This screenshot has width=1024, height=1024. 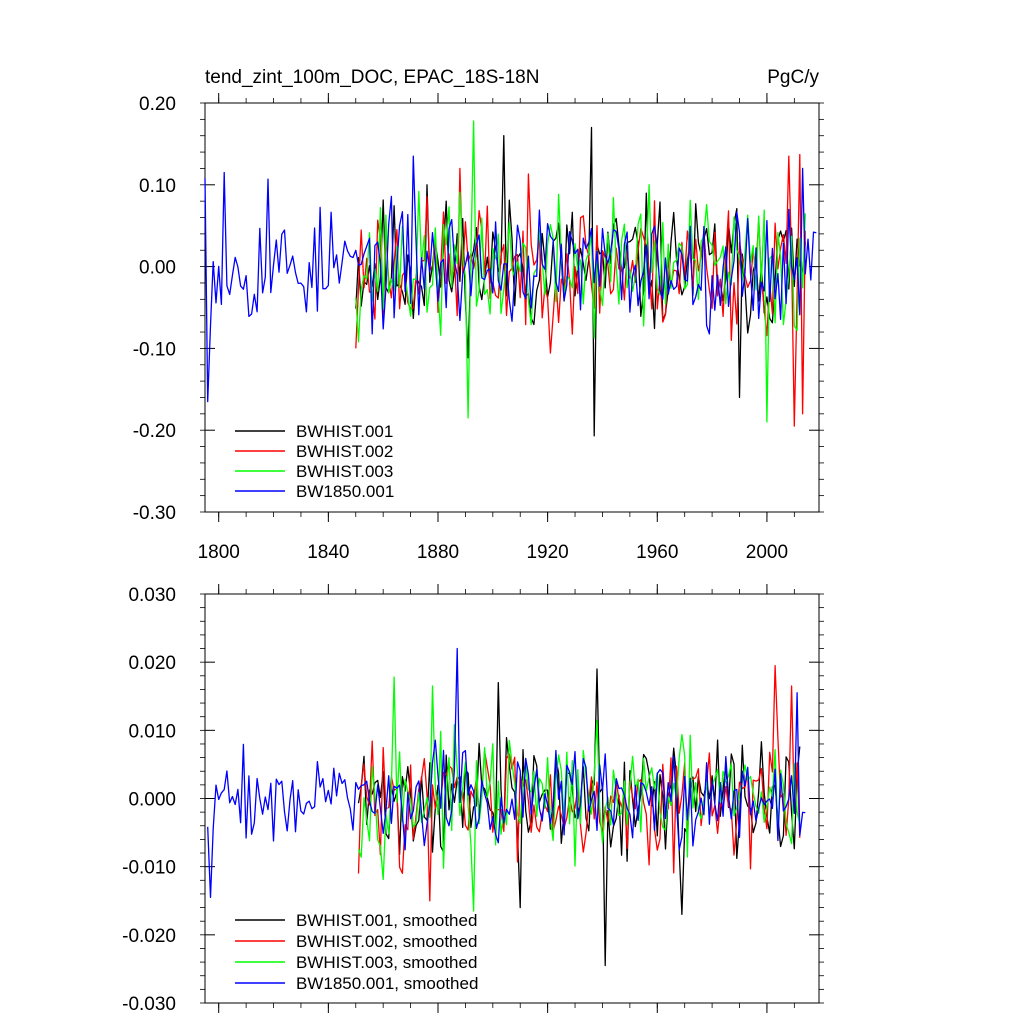 I want to click on top-ytick-label: -0.10, so click(x=154, y=349).